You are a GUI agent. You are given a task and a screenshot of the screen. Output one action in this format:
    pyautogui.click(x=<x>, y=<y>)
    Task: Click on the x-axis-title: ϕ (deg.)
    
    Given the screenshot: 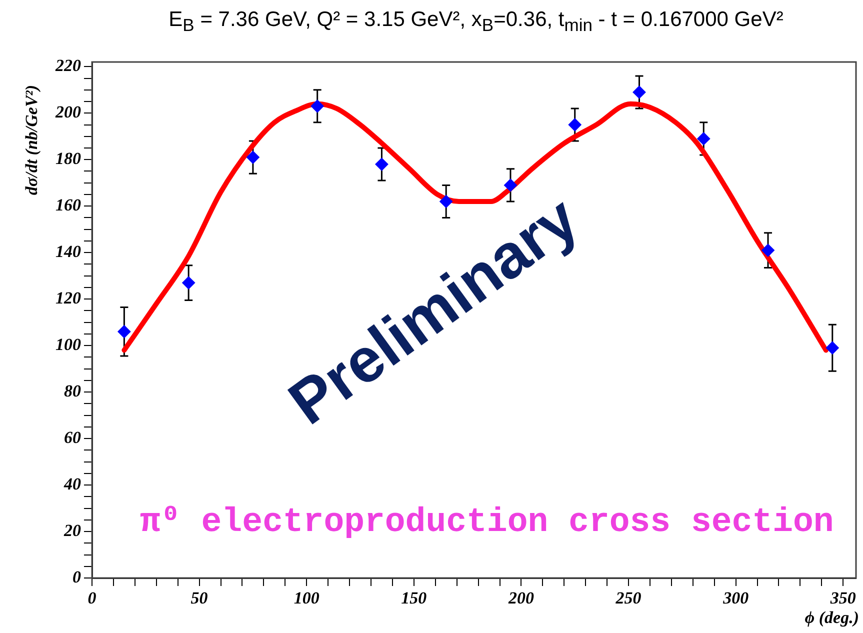 What is the action you would take?
    pyautogui.click(x=831, y=618)
    